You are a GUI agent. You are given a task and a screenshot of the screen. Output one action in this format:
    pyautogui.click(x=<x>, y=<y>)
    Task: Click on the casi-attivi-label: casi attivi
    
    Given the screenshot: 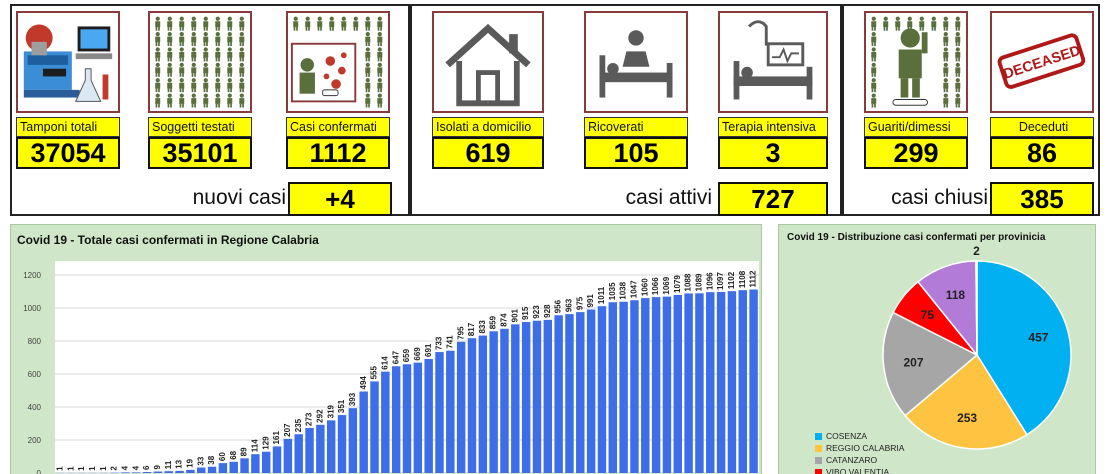 What is the action you would take?
    pyautogui.click(x=668, y=197)
    